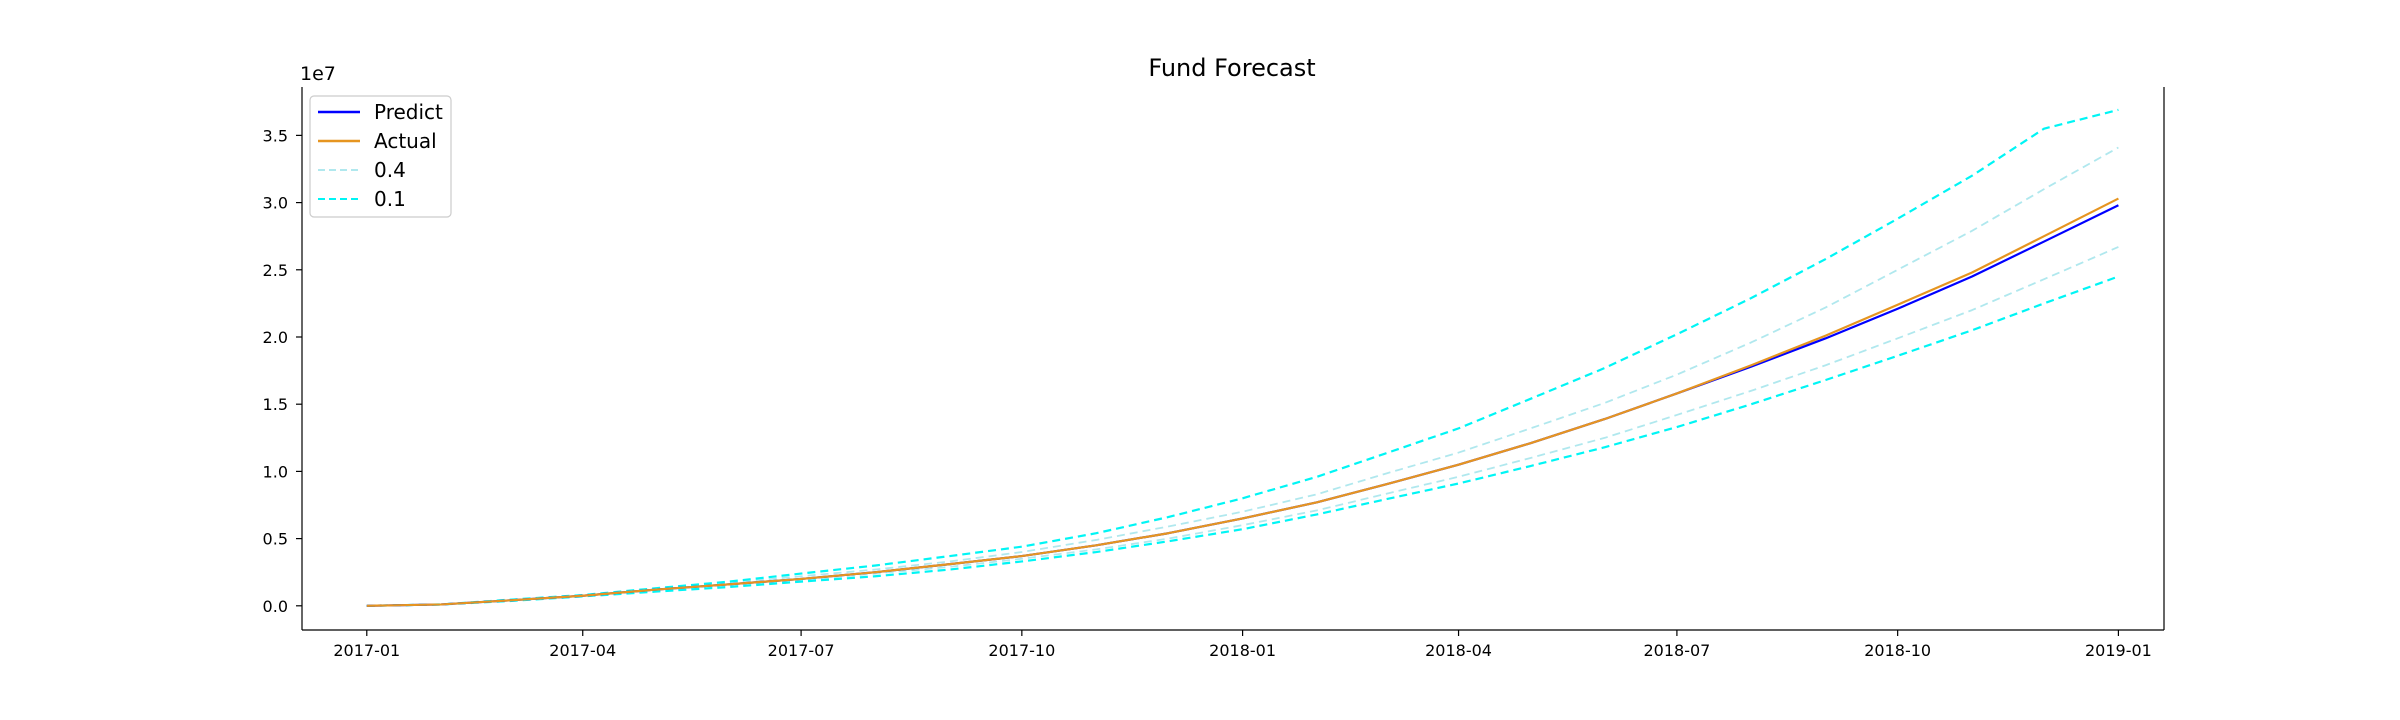 The height and width of the screenshot is (720, 2400). I want to click on x-tick-label: 2017-07, so click(801, 650).